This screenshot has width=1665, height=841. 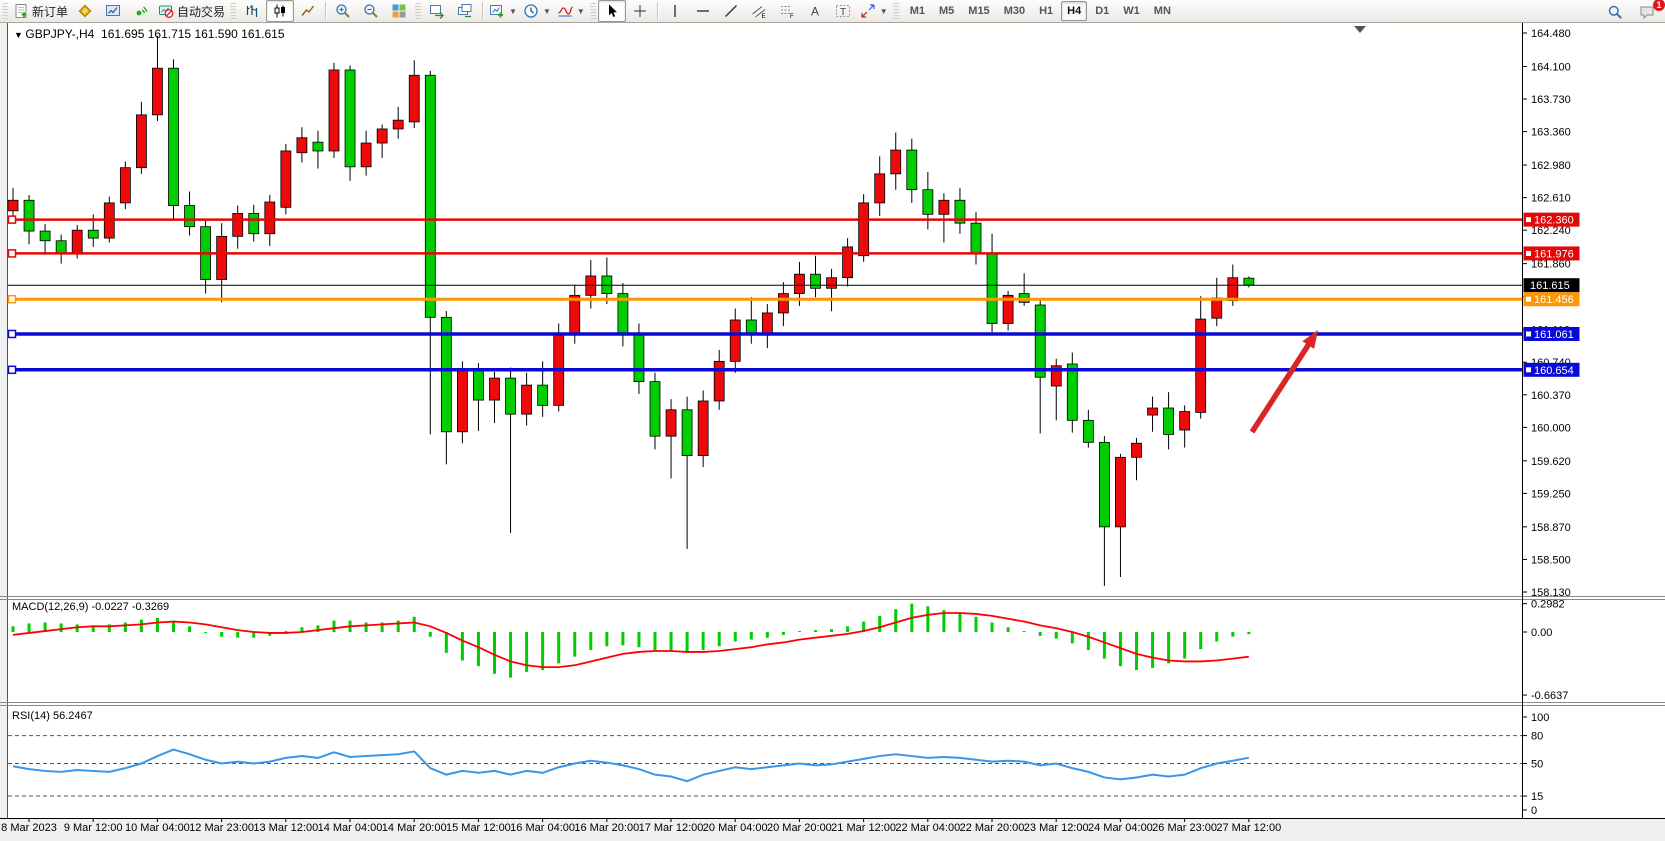 What do you see at coordinates (843, 11) in the screenshot?
I see `label-tool-button: T` at bounding box center [843, 11].